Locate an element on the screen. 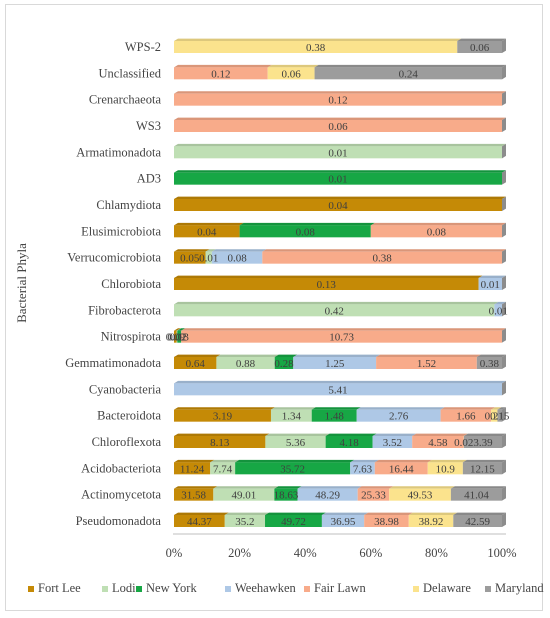 The width and height of the screenshot is (550, 618). data-label: 0.15 is located at coordinates (500, 417).